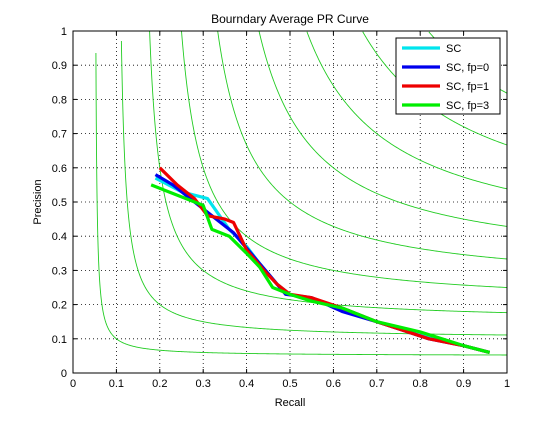  What do you see at coordinates (116, 384) in the screenshot?
I see `x-tick-label: 0.1` at bounding box center [116, 384].